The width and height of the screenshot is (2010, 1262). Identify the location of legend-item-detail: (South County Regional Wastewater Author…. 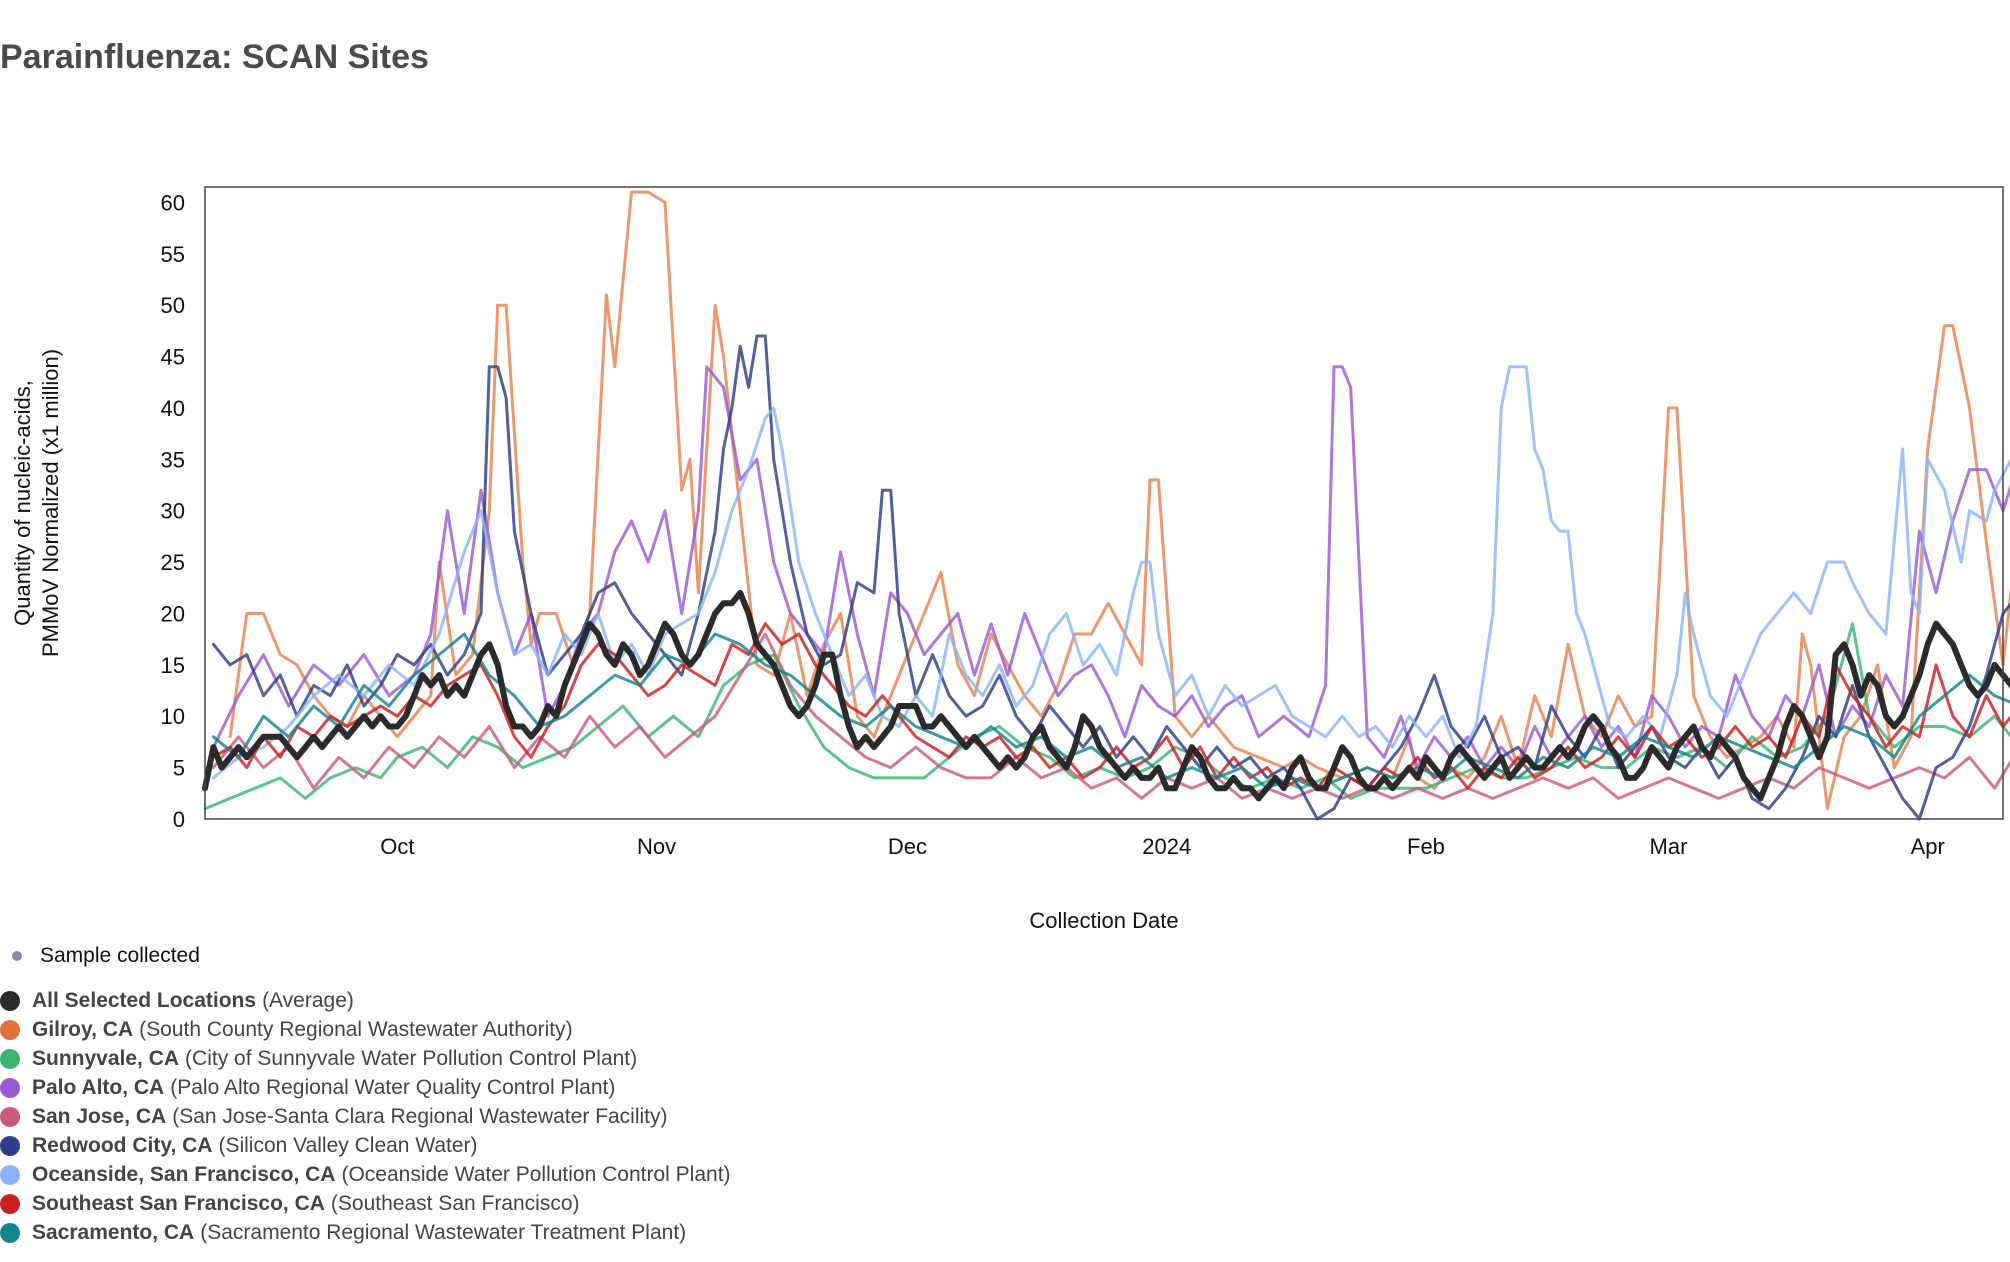
(356, 1029).